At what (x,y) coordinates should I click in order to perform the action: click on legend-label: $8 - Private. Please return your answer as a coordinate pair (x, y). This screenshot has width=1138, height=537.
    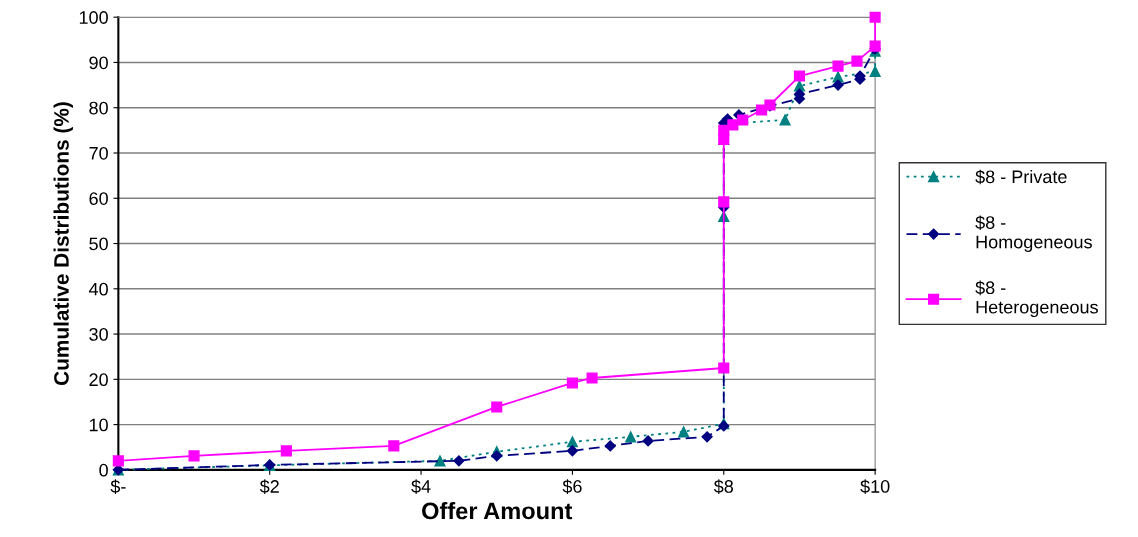
    Looking at the image, I should click on (1021, 177).